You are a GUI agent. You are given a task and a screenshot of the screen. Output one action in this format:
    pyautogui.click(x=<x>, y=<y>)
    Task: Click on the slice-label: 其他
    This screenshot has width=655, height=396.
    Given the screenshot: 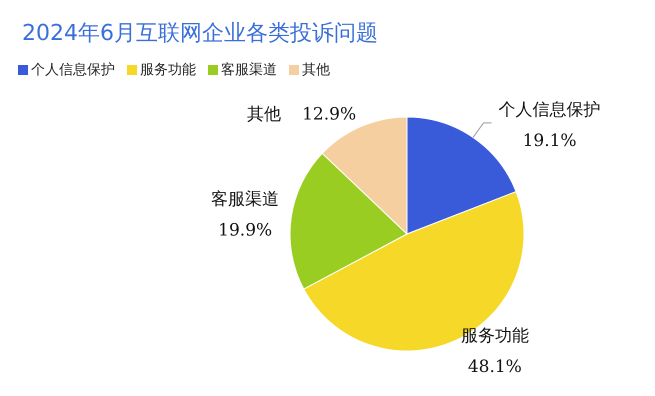 What is the action you would take?
    pyautogui.click(x=264, y=114)
    